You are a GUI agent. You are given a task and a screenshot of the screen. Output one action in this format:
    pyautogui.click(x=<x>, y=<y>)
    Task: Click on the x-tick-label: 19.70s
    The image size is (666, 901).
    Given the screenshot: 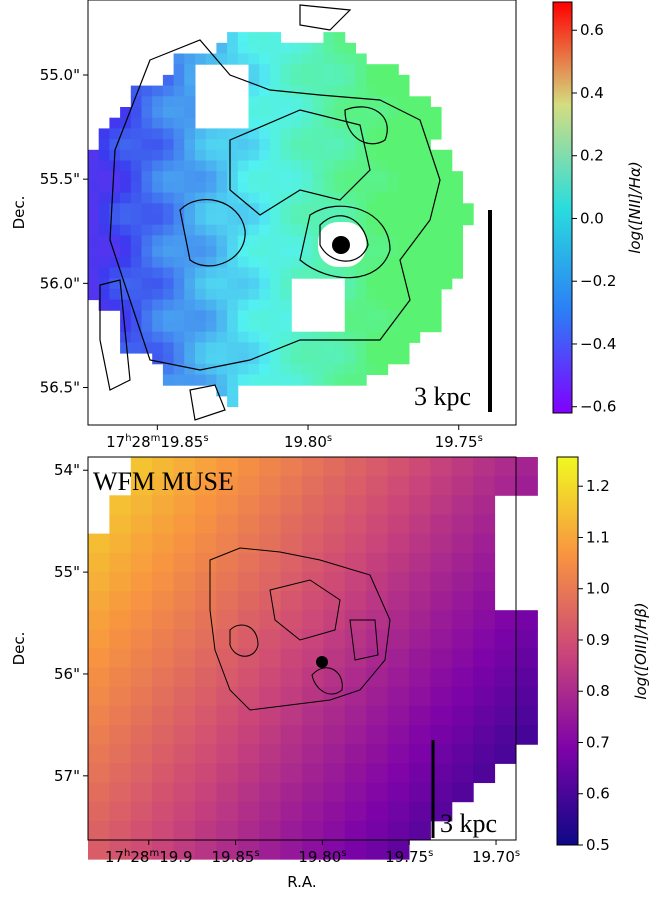 What is the action you would take?
    pyautogui.click(x=496, y=857)
    